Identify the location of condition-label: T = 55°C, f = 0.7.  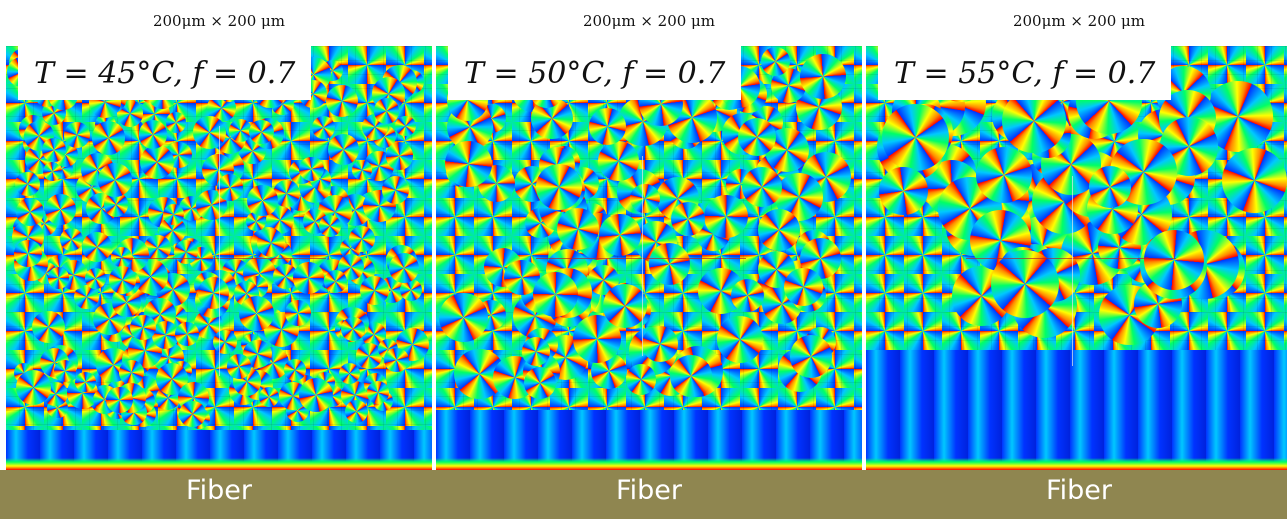
(1025, 73).